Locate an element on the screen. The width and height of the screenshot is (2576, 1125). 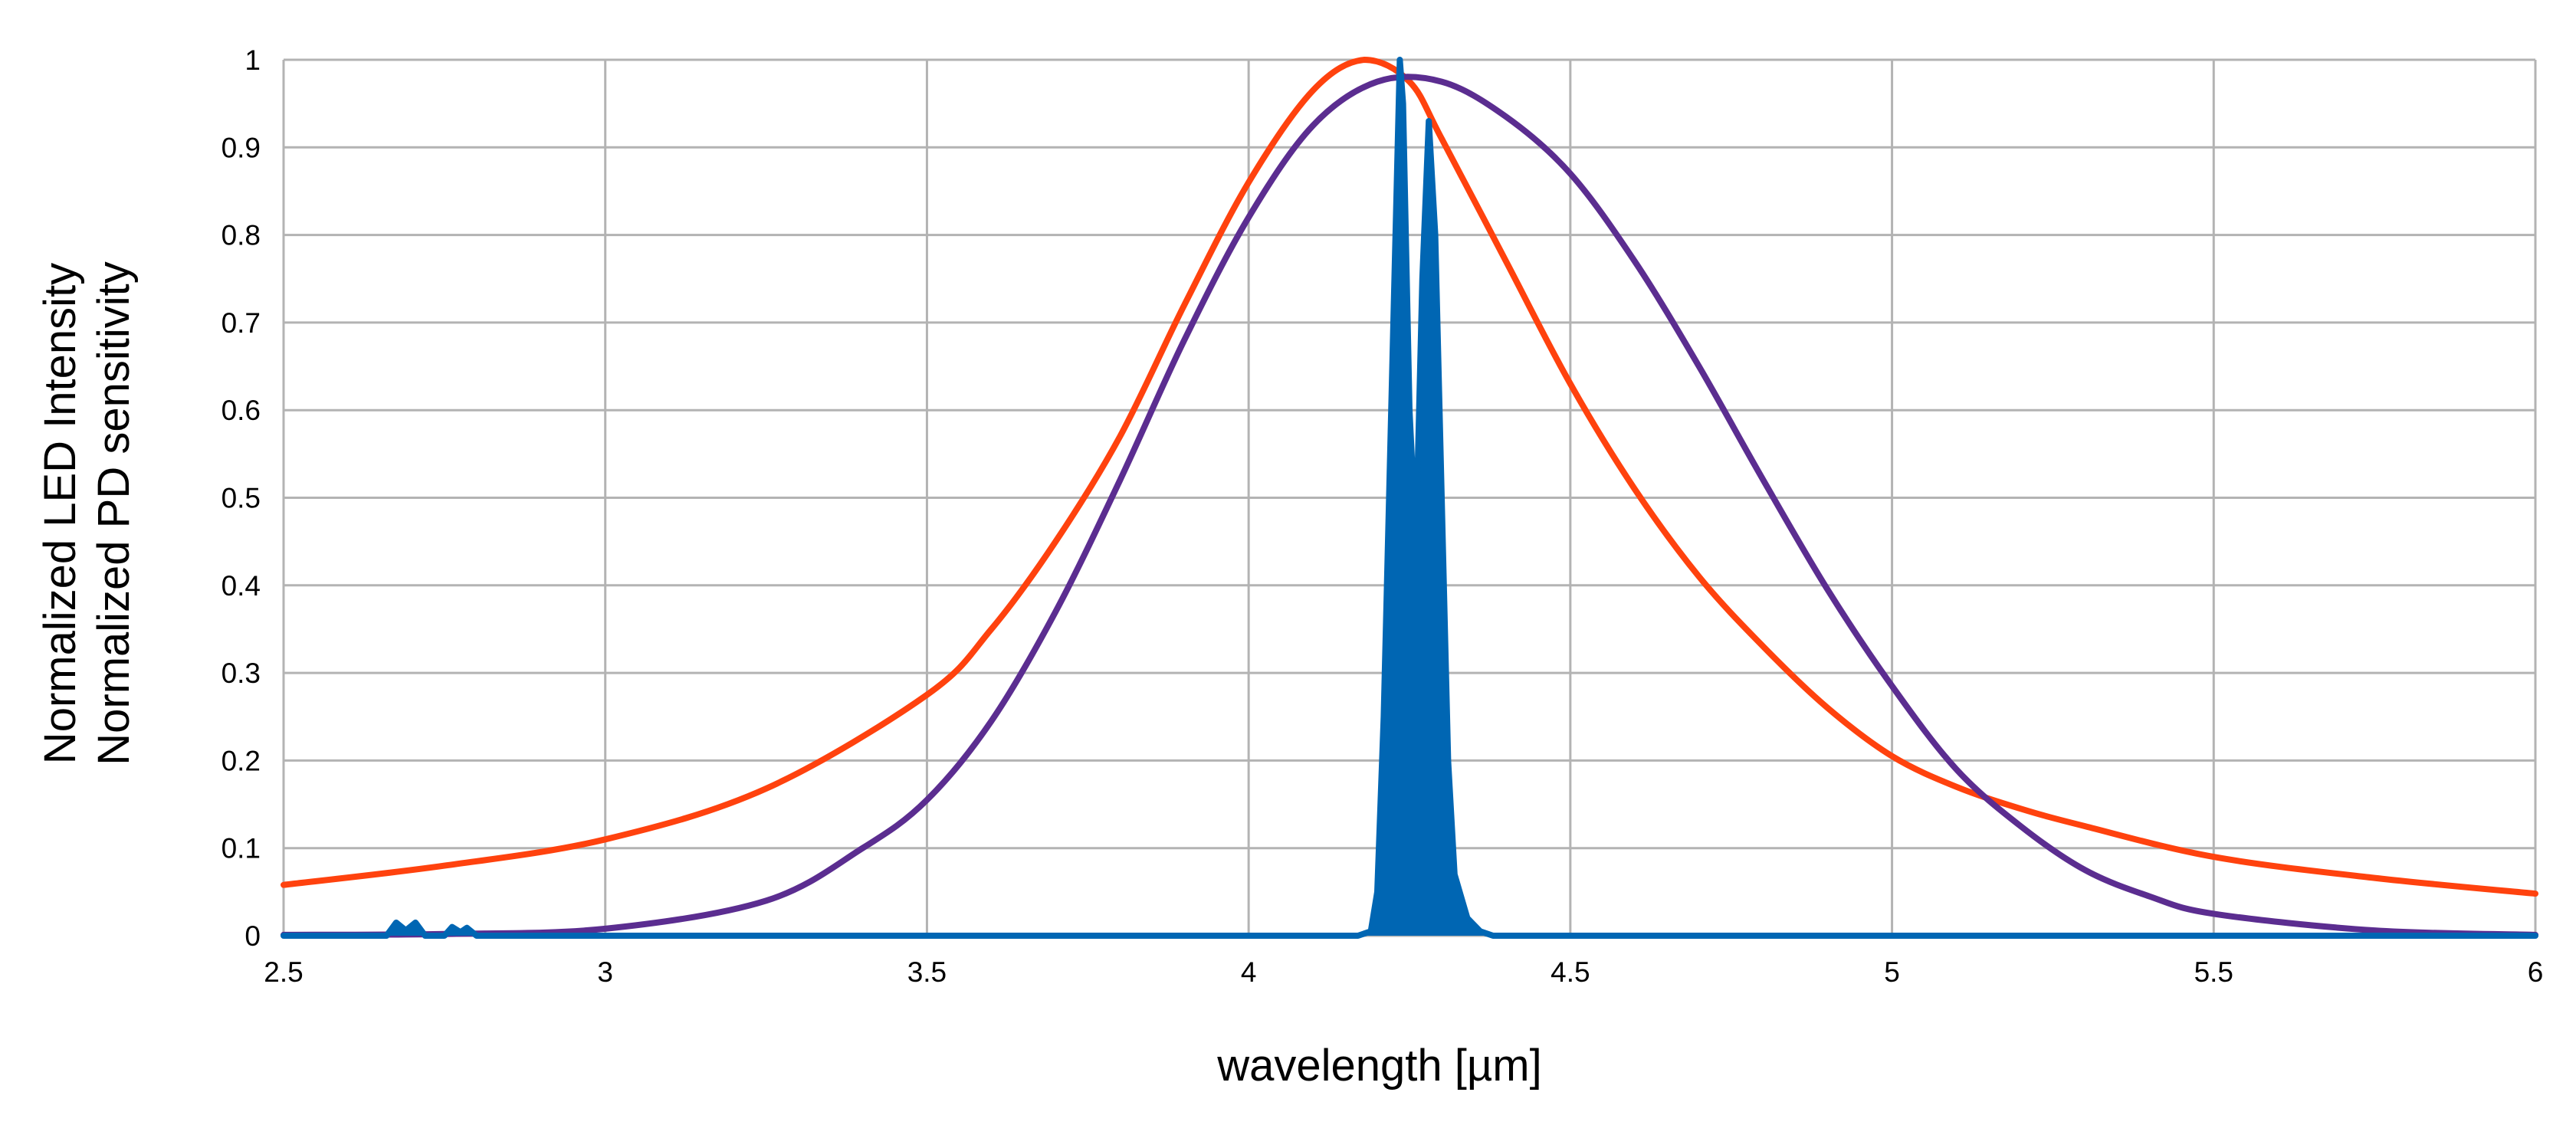
y-tick-label: 0.6 is located at coordinates (241, 411).